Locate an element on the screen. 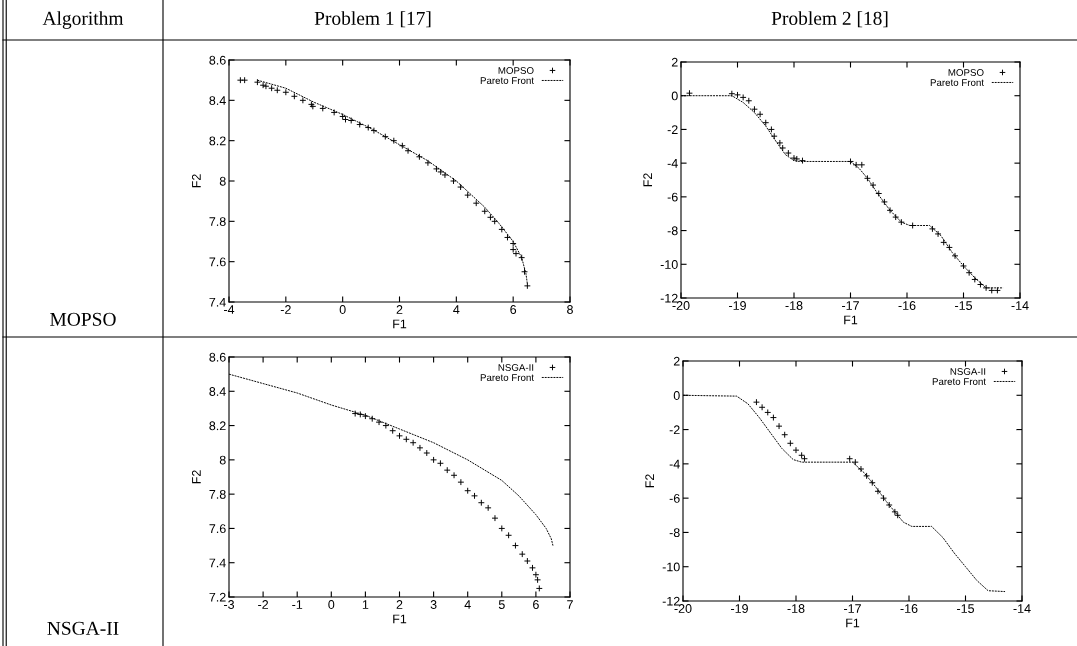 The width and height of the screenshot is (1077, 646). text: Algorithm is located at coordinates (83, 20).